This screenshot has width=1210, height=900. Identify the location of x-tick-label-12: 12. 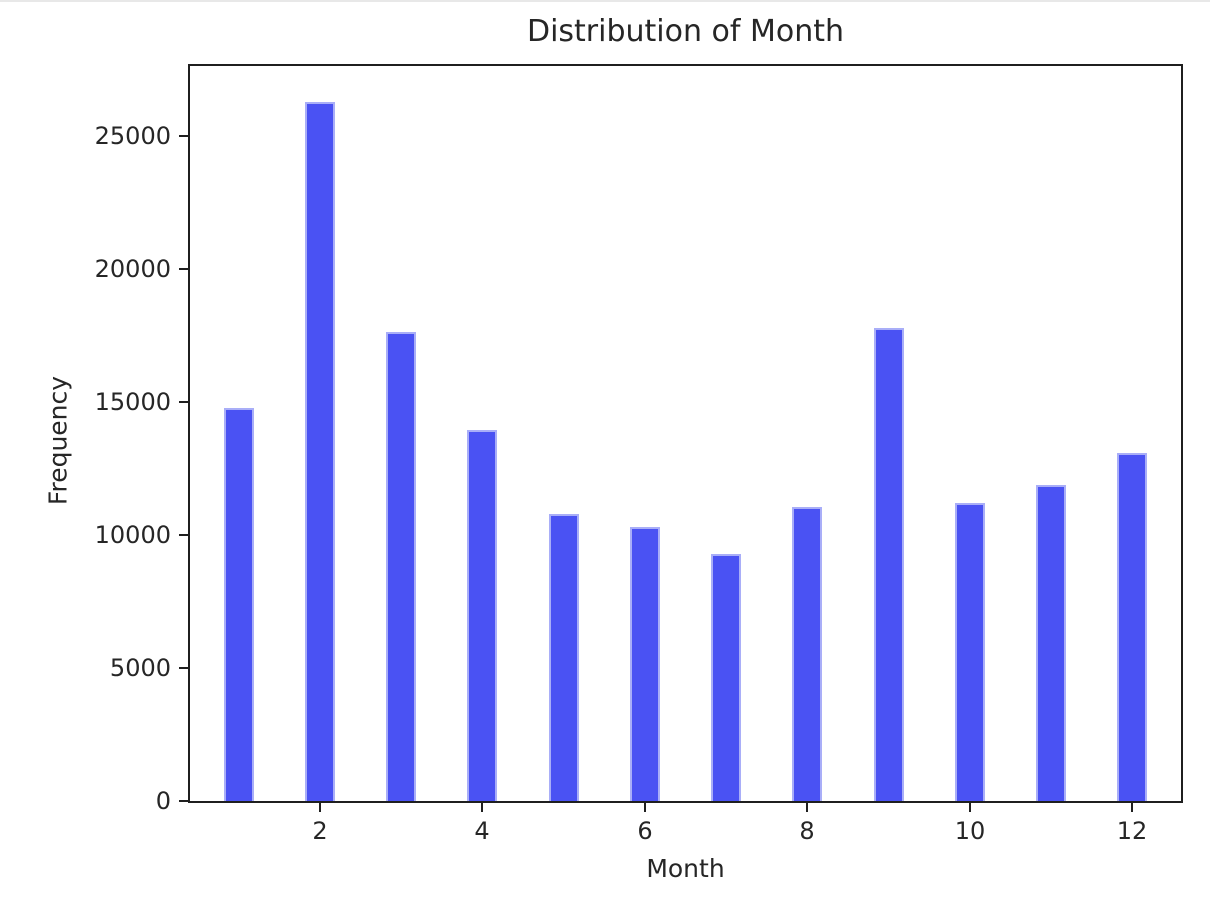
(1132, 831).